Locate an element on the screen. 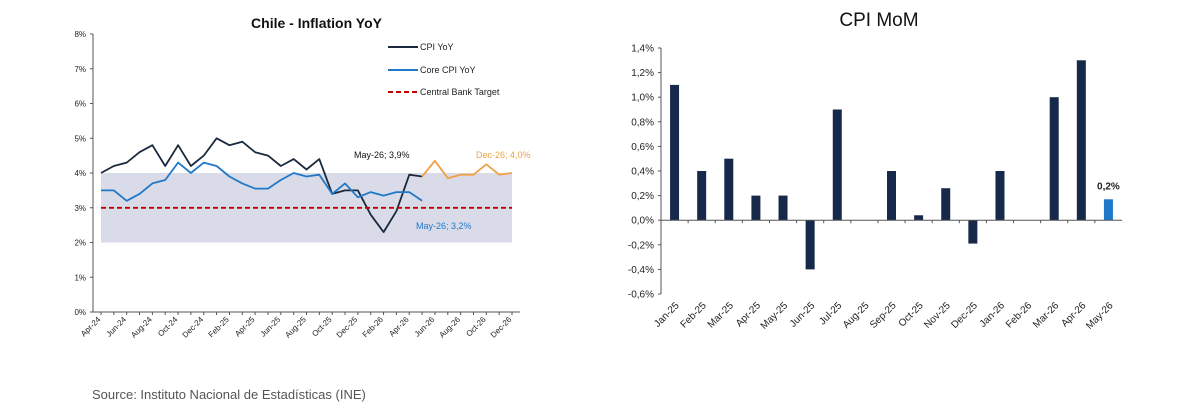  bar-chart-title: CPI MoM is located at coordinates (878, 20).